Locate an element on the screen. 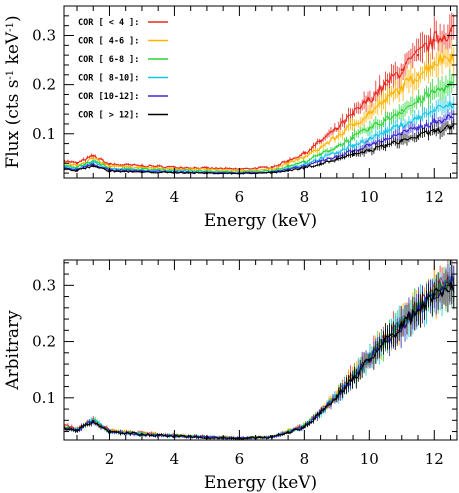 Image resolution: width=459 pixels, height=493 pixels. y-axis-title-part: ) is located at coordinates (13, 18).